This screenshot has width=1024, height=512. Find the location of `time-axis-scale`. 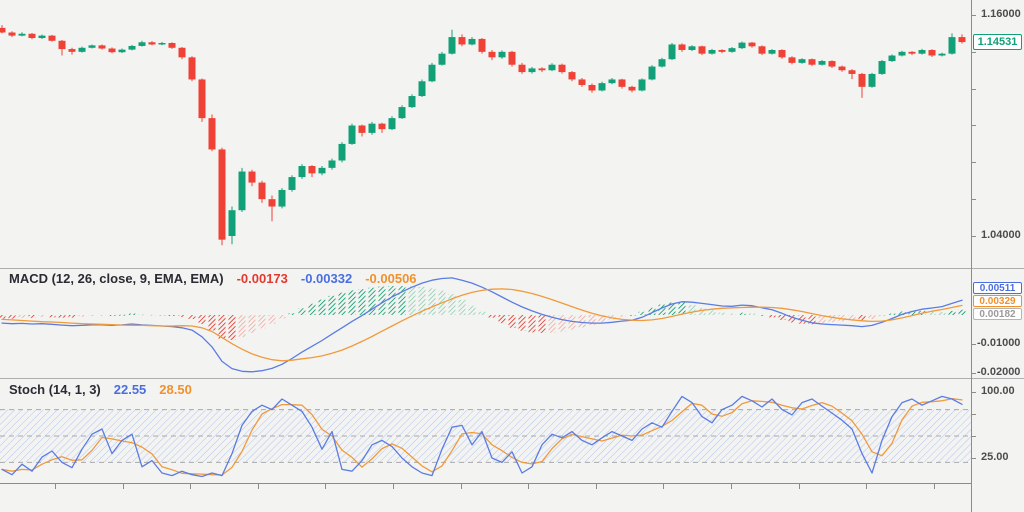

time-axis-scale is located at coordinates (485, 498).